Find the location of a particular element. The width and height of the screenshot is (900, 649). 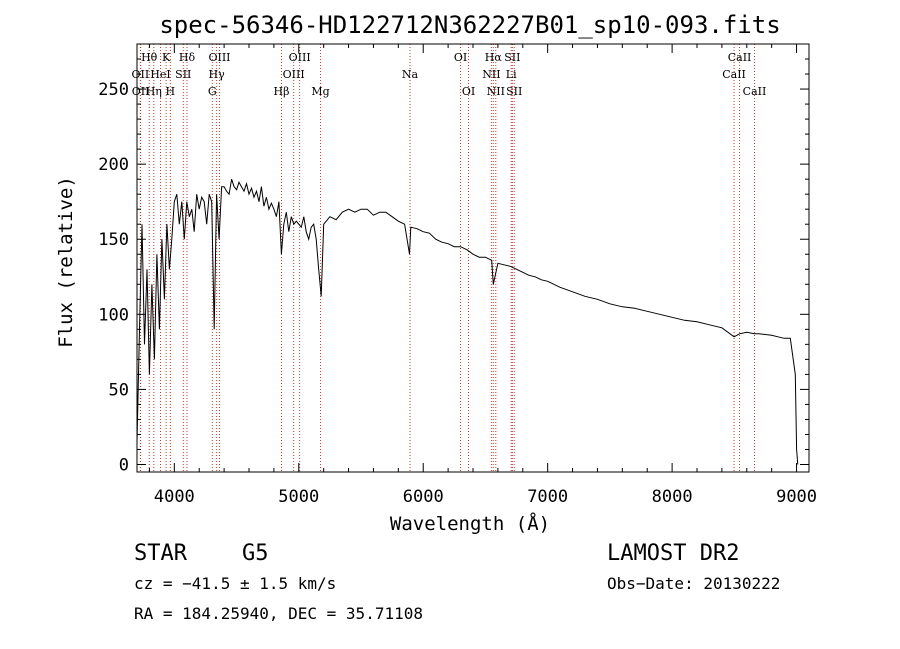

line-label-3: Hη is located at coordinates (154, 91).